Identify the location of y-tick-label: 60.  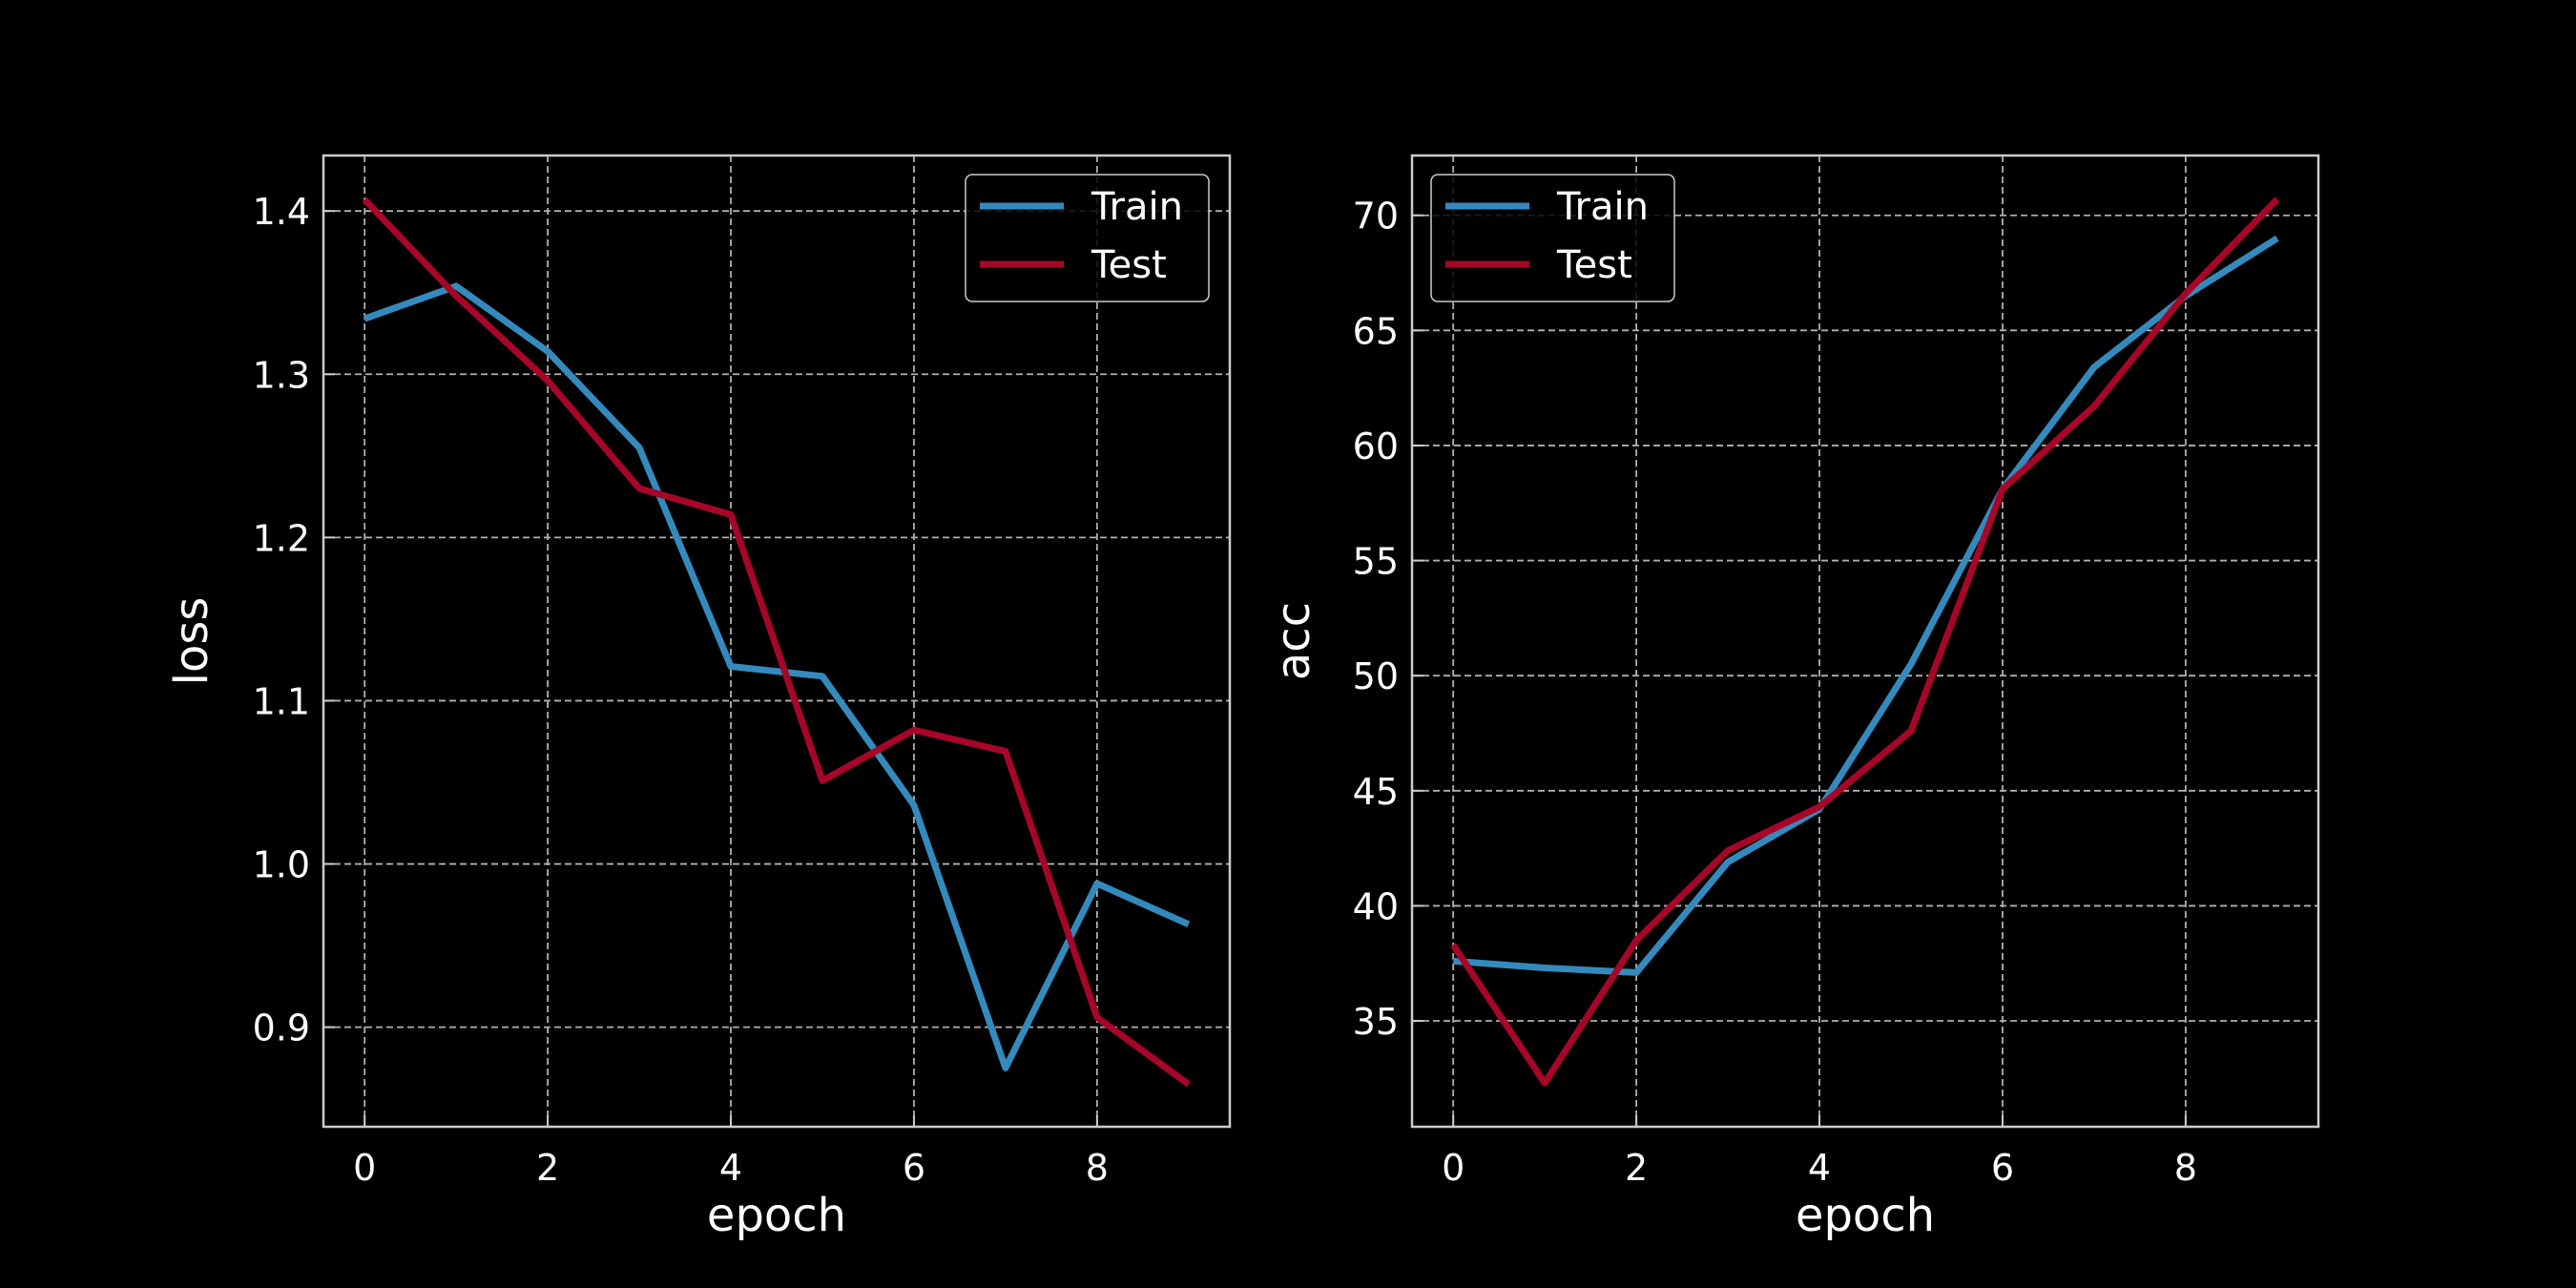
(1376, 446).